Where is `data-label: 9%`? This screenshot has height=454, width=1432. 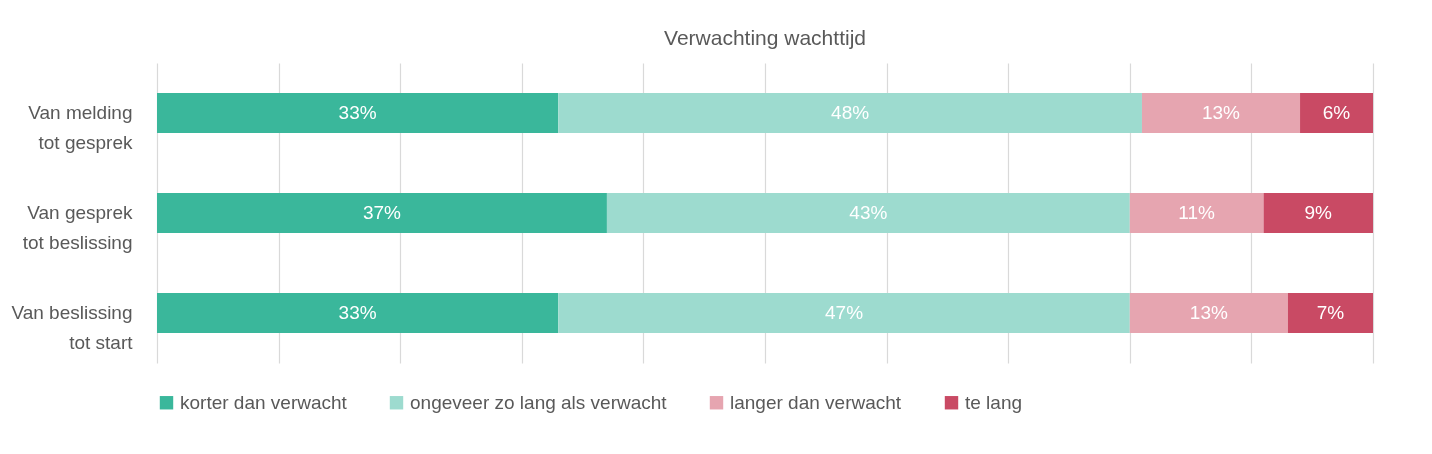 data-label: 9% is located at coordinates (1318, 212).